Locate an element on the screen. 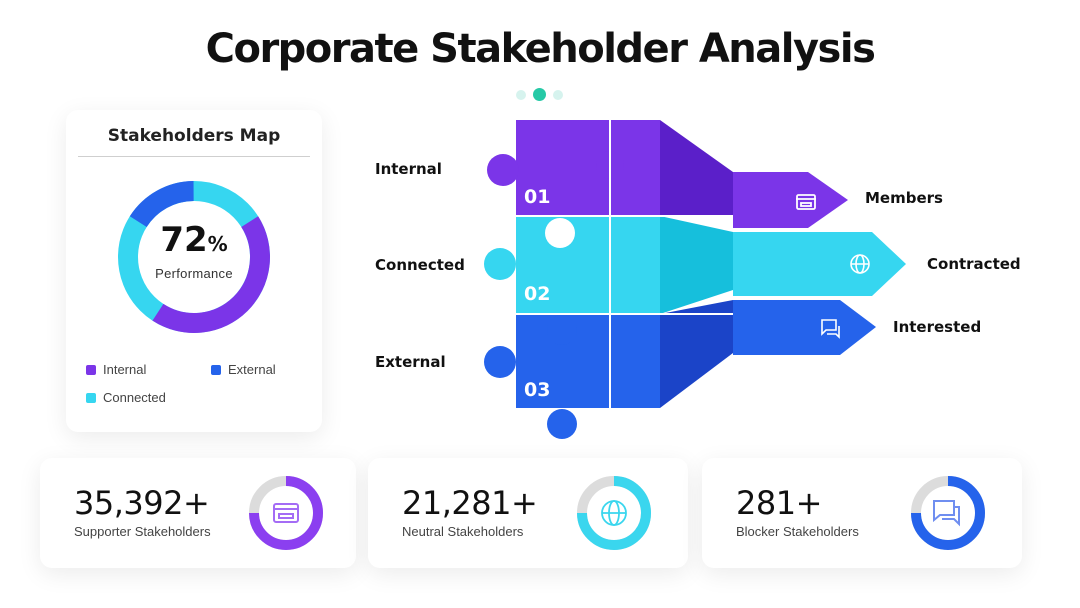  stat-label: Supporter Stakeholders is located at coordinates (142, 531).